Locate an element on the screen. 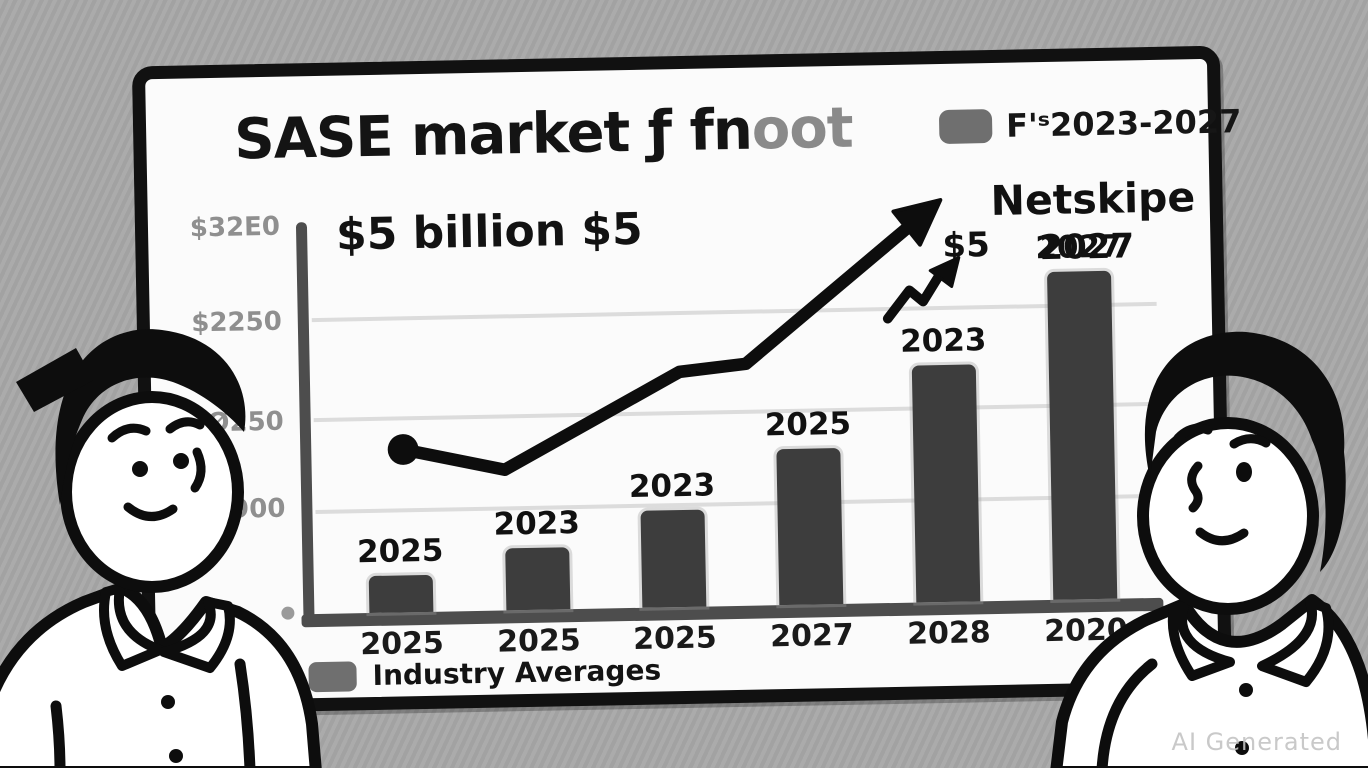 This screenshot has height=768, width=1368. axis-decoration-dot is located at coordinates (288, 613).